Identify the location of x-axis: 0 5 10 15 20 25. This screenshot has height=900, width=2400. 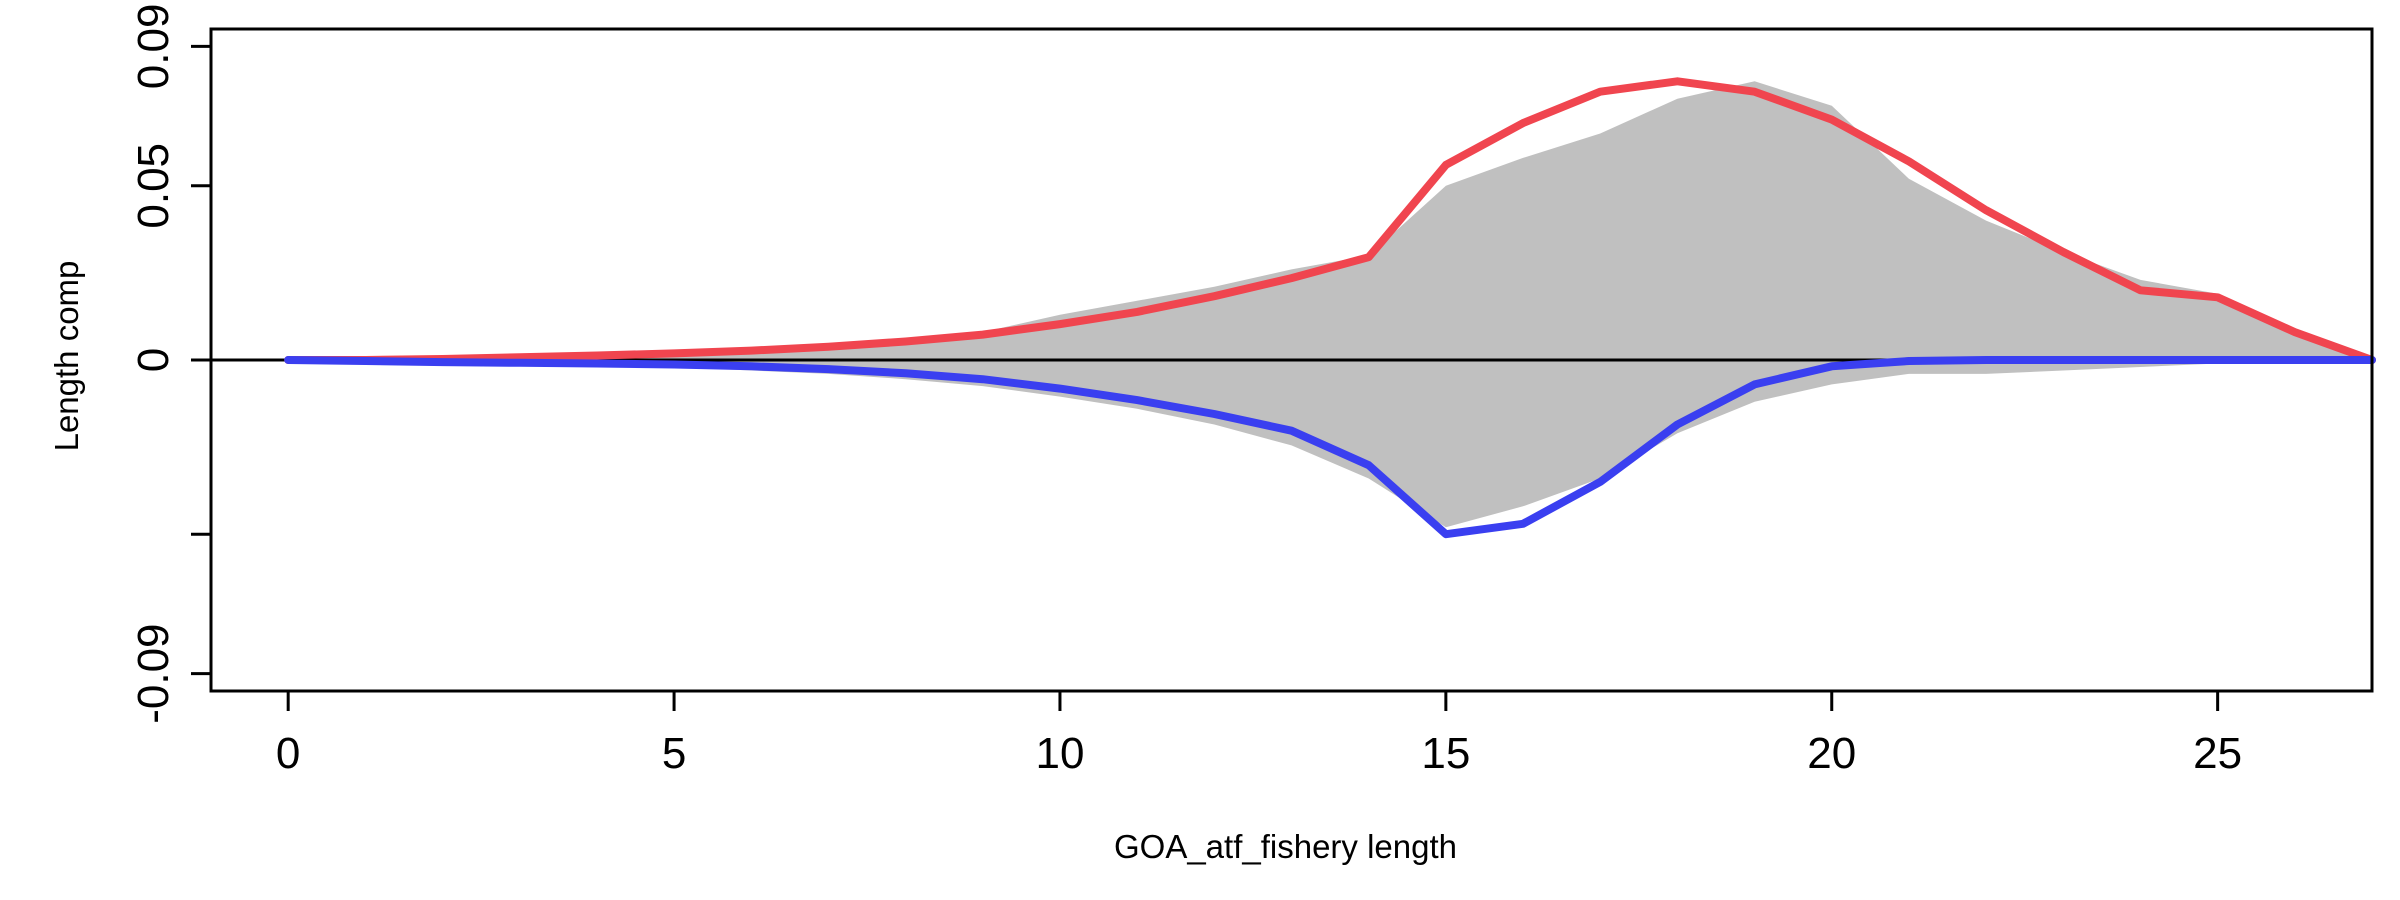
(1259, 733).